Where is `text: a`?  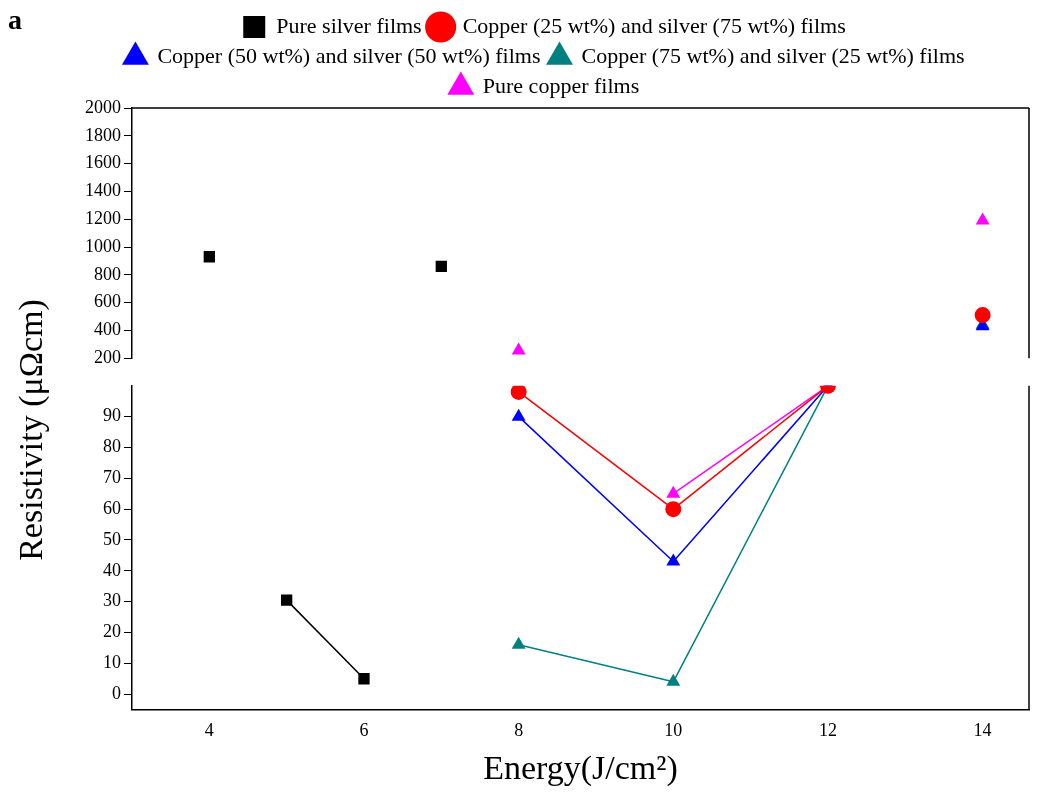
text: a is located at coordinates (15, 20).